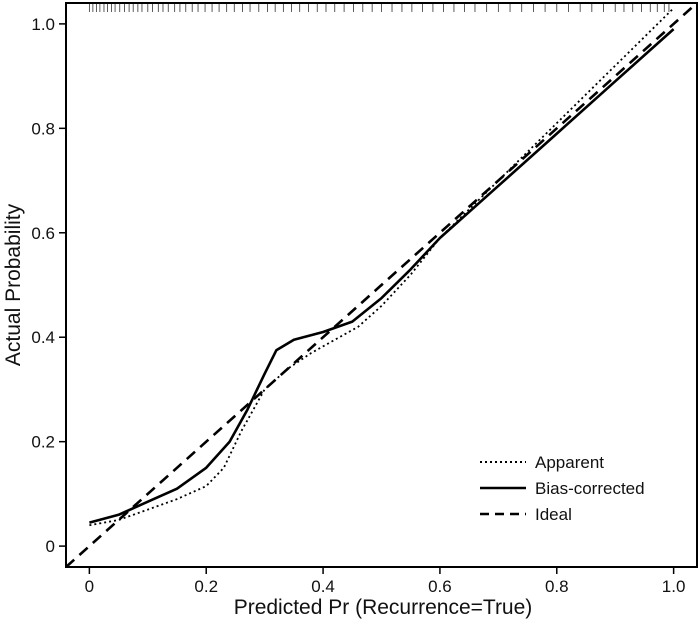  I want to click on y-tick-label: 0.4, so click(43, 337).